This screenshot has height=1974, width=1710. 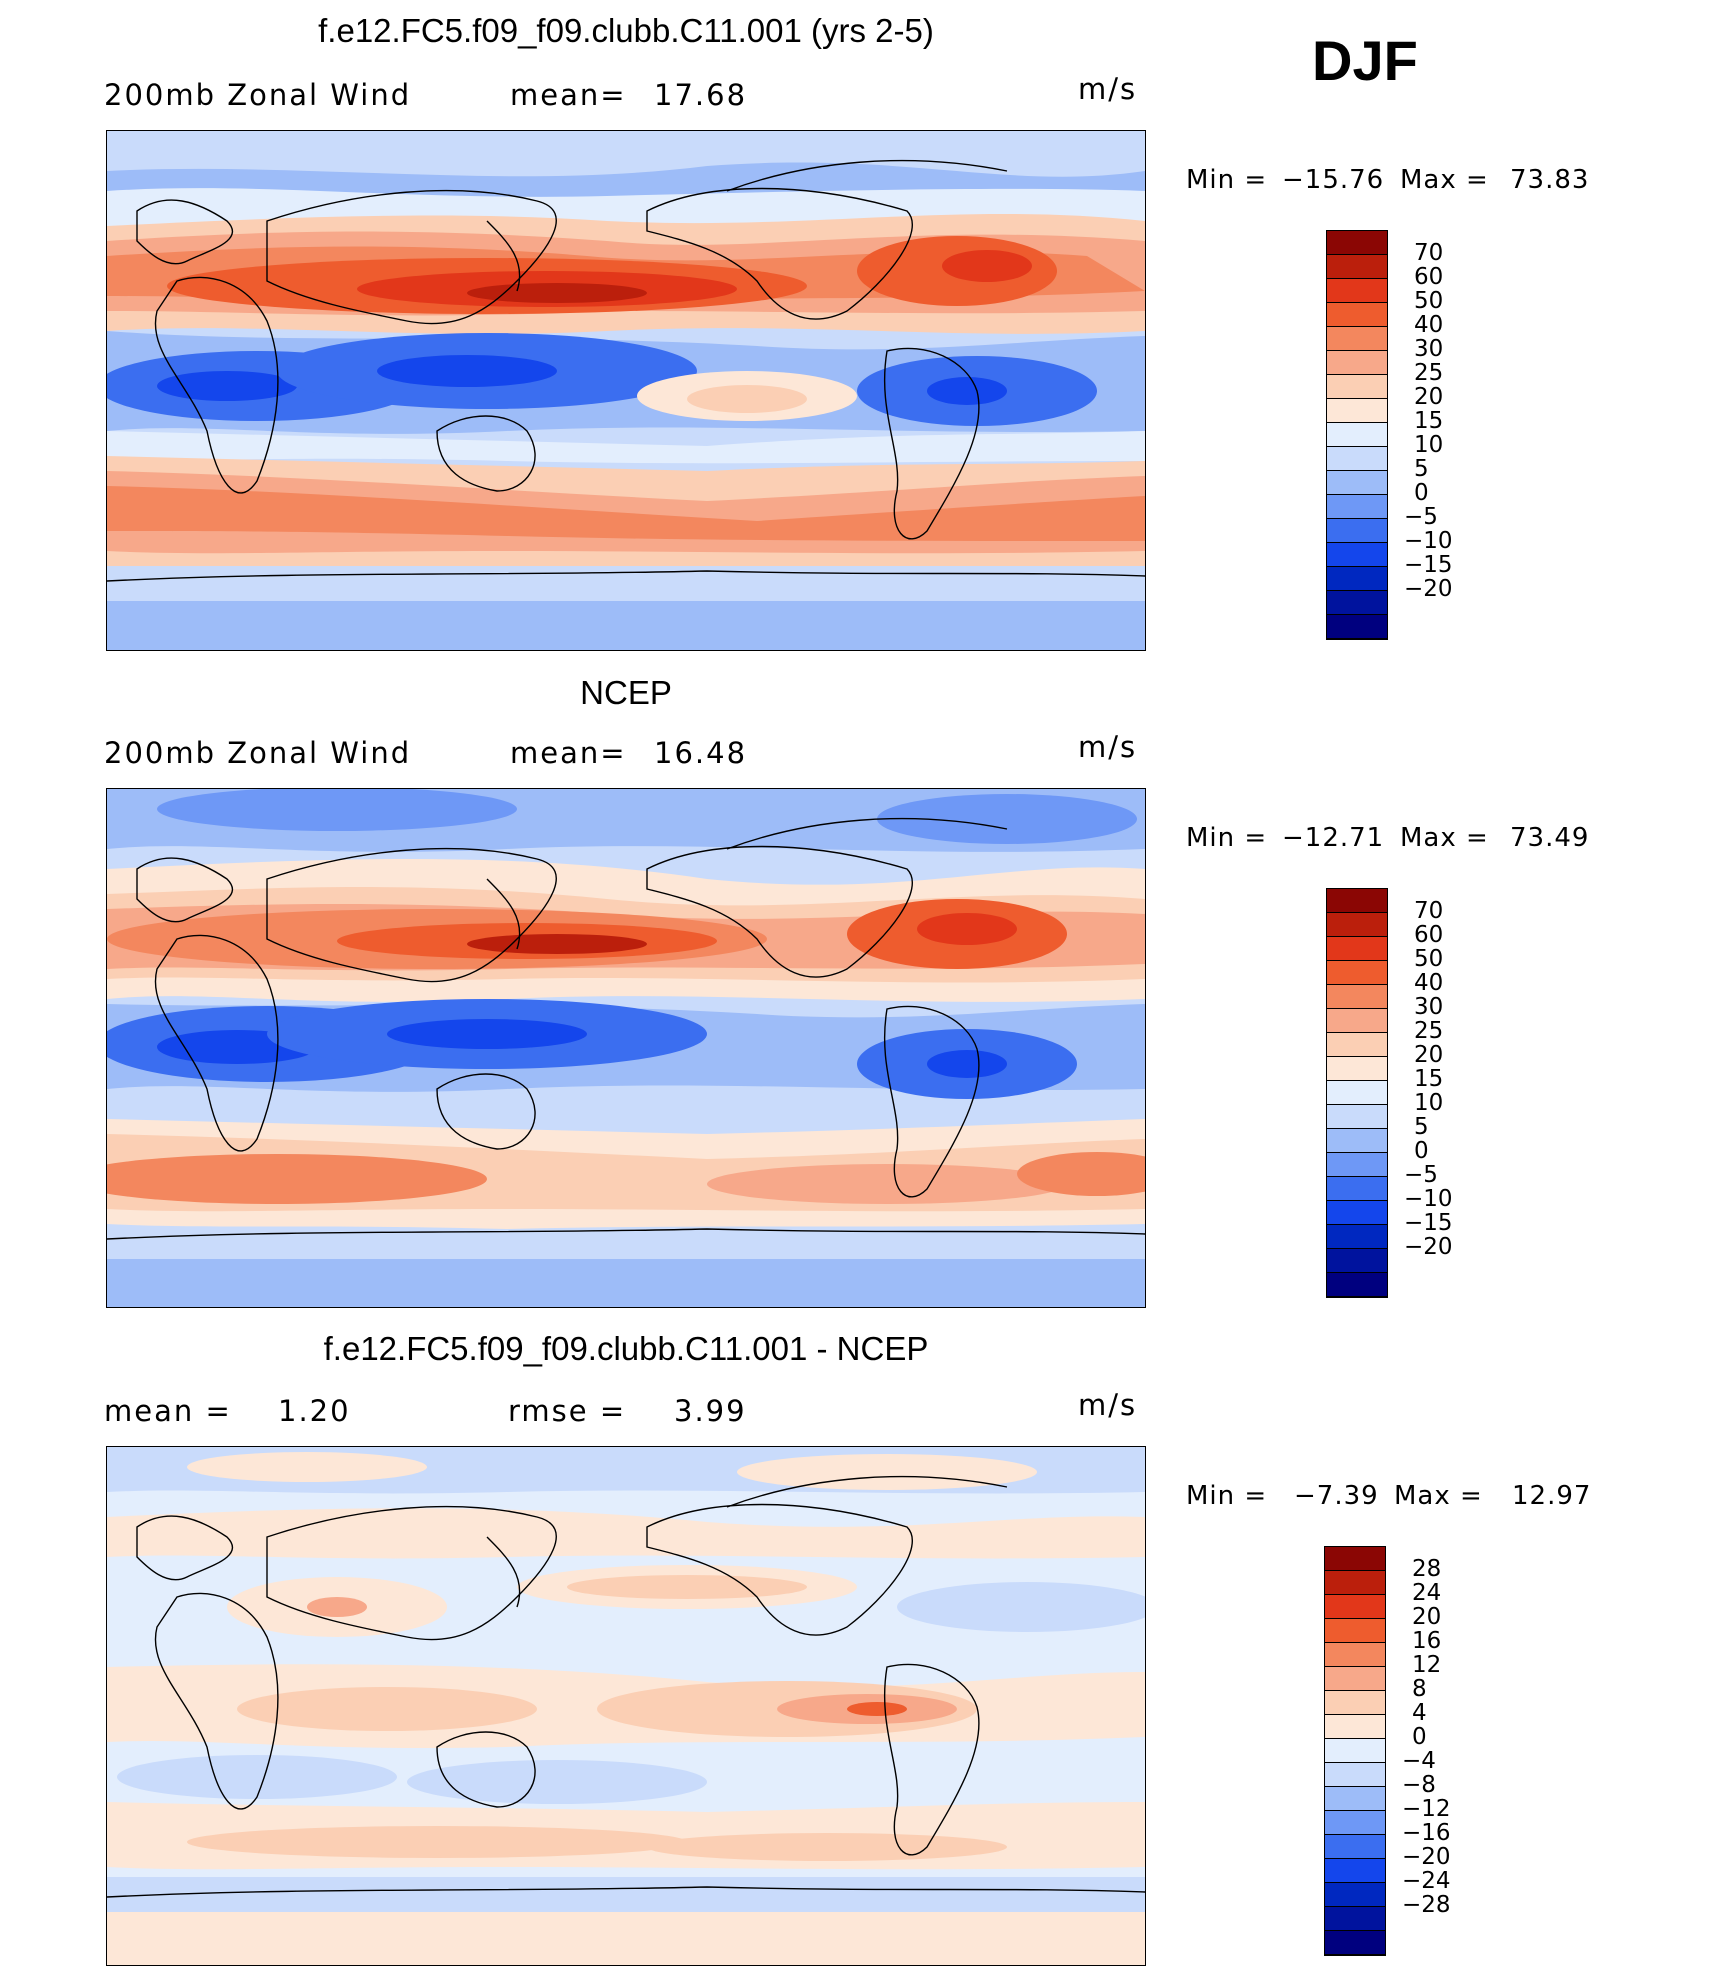 I want to click on panel-2-min-value: −12.71, so click(x=1333, y=838).